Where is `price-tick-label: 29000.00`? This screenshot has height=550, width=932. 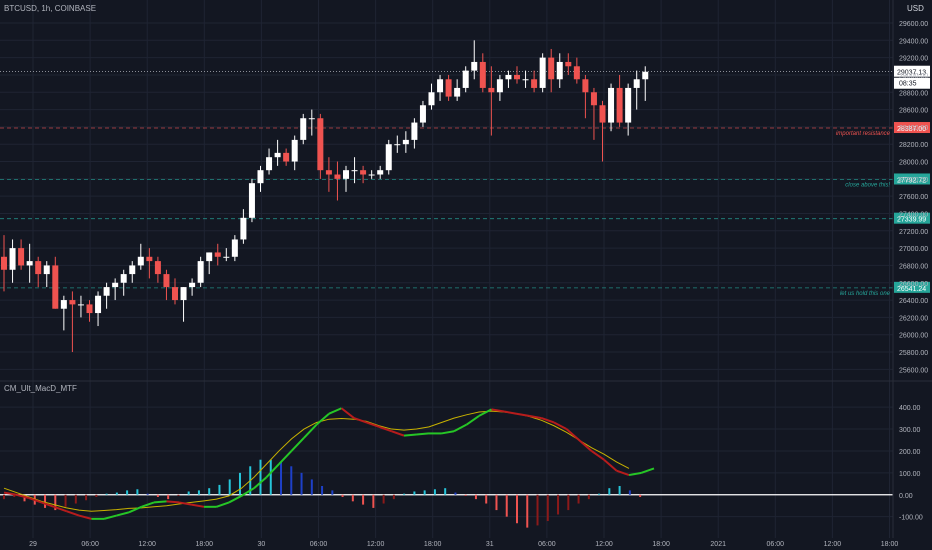
price-tick-label: 29000.00 is located at coordinates (913, 76).